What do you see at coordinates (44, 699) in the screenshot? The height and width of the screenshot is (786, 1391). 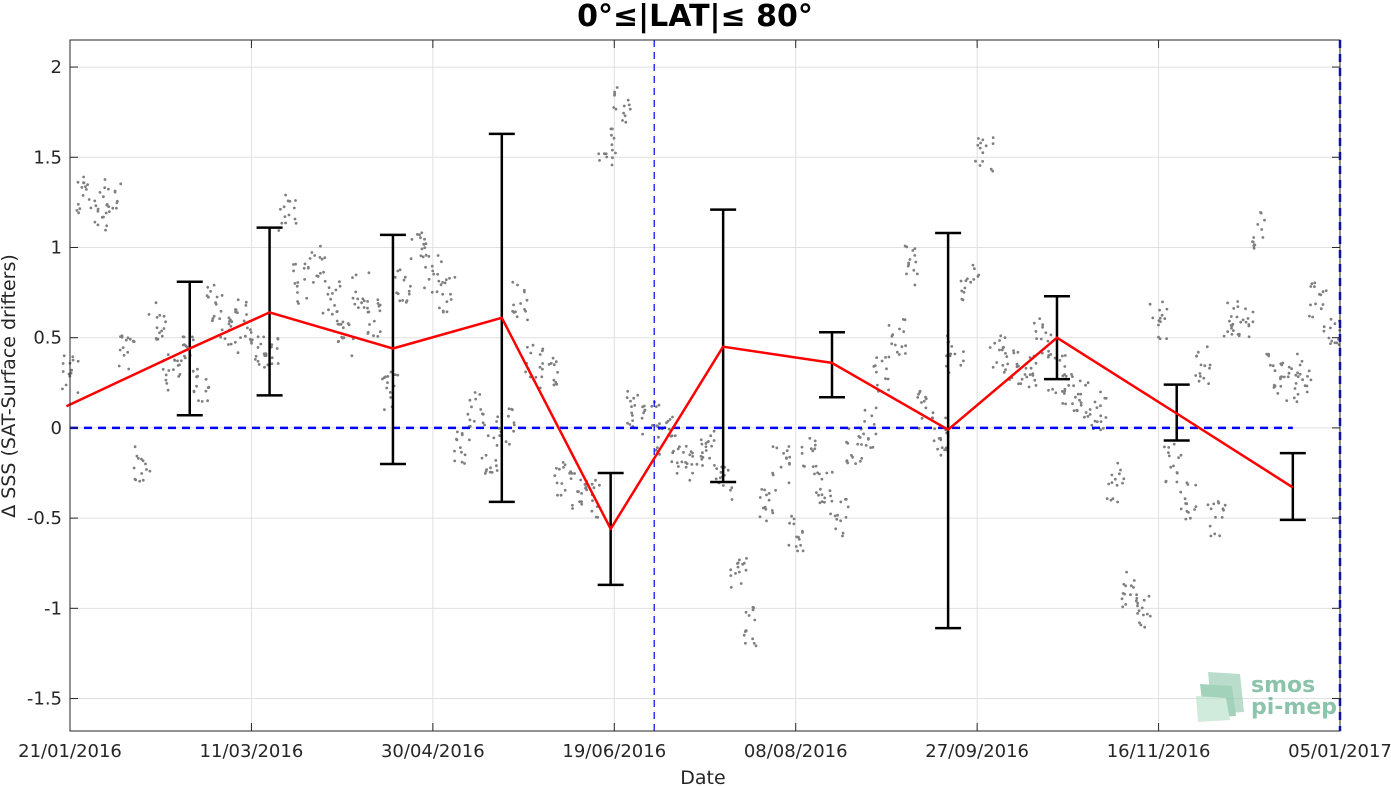 I see `y-tick-label: -1.5` at bounding box center [44, 699].